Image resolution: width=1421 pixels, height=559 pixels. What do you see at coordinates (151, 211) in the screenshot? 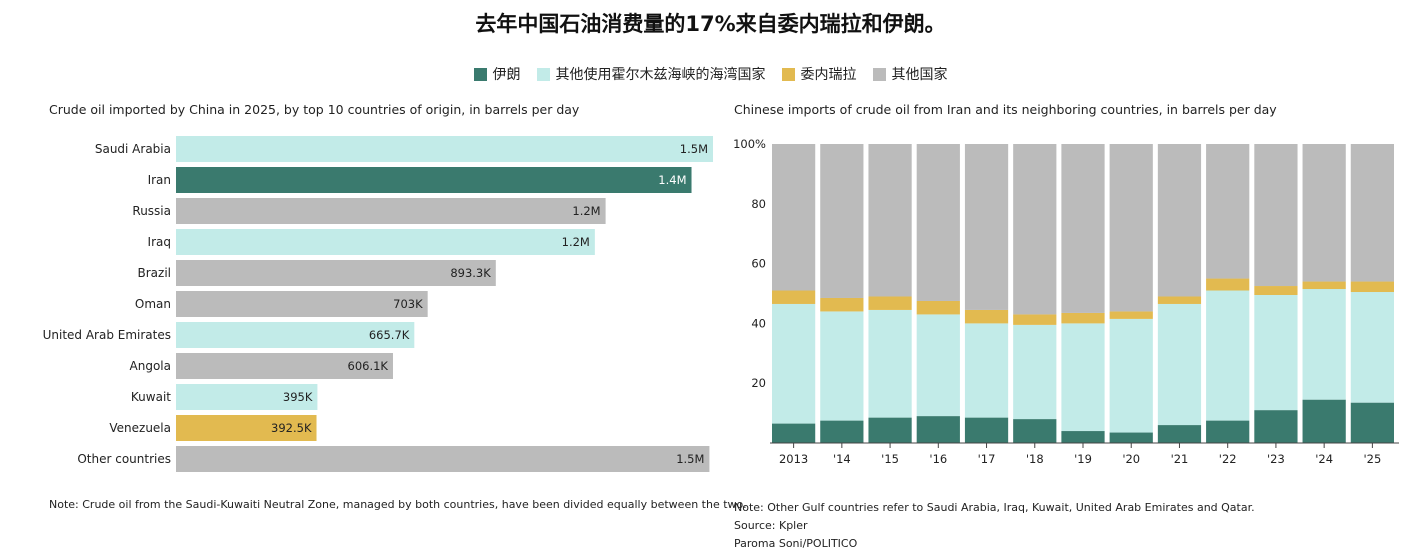
I see `category-label-russia: Russia` at bounding box center [151, 211].